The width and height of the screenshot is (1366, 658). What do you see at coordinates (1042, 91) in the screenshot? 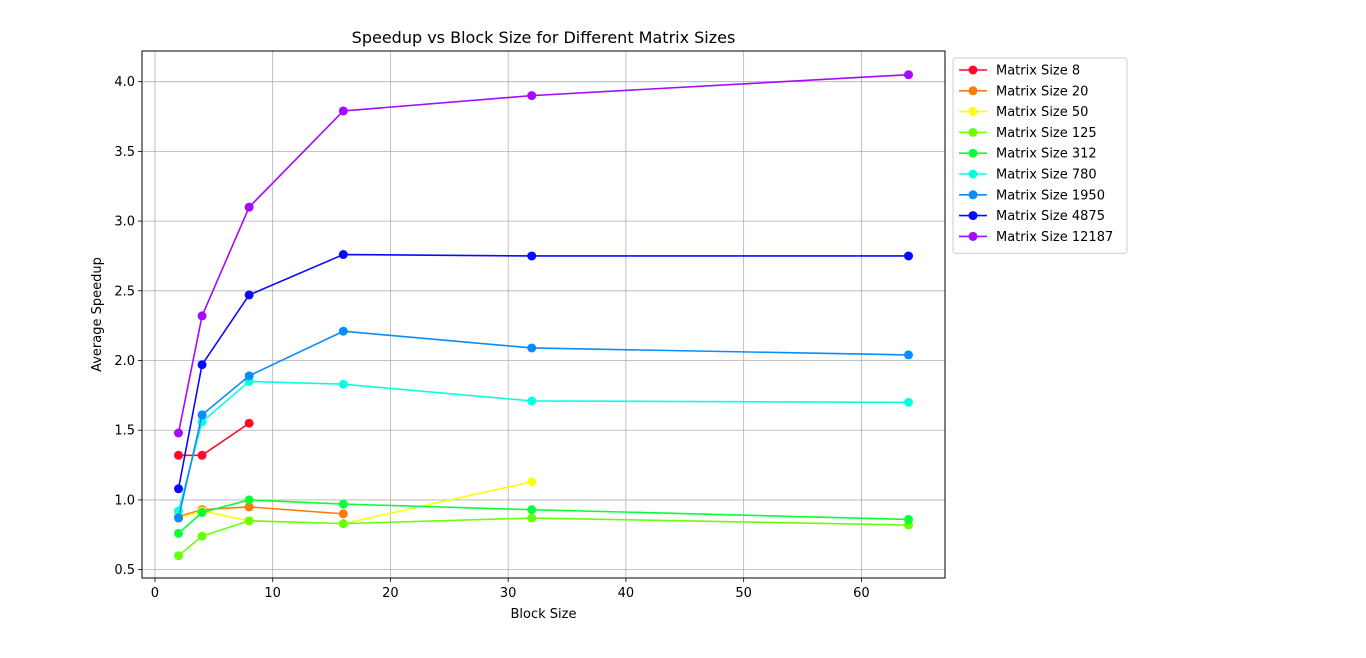
I see `legend-label: Matrix Size 20` at bounding box center [1042, 91].